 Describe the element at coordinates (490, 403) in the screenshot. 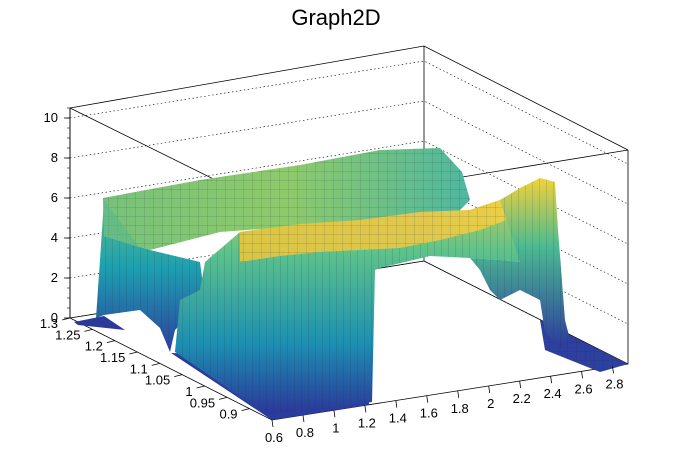

I see `x-tick-label: 2` at that location.